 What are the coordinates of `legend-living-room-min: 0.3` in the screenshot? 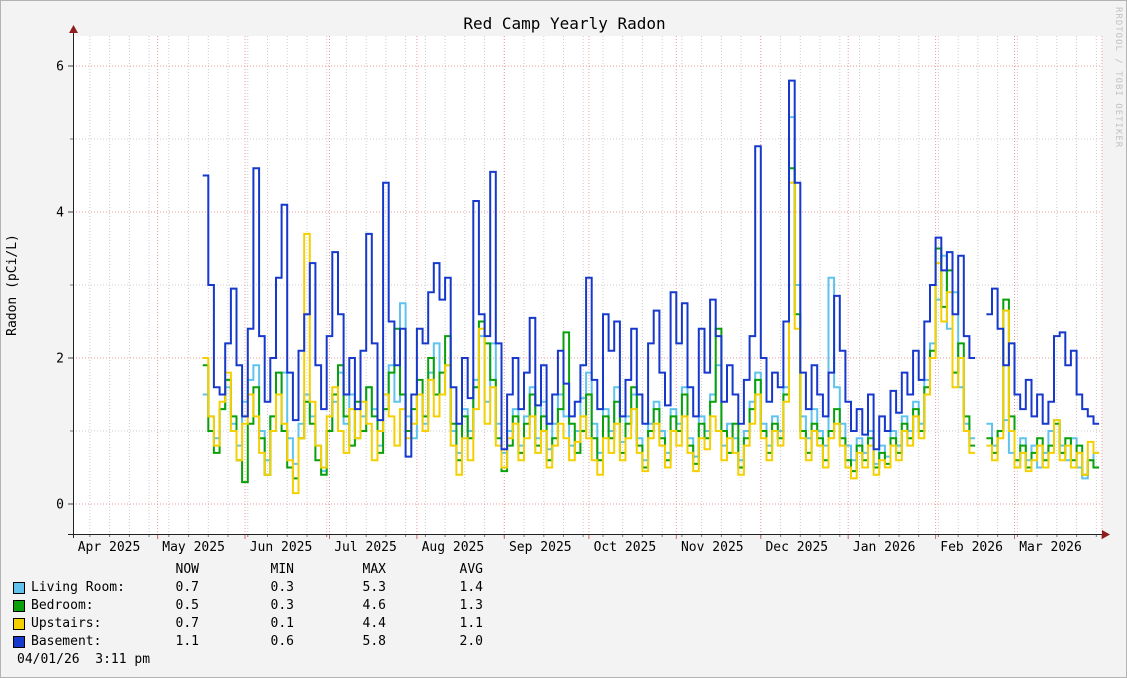 It's located at (282, 587).